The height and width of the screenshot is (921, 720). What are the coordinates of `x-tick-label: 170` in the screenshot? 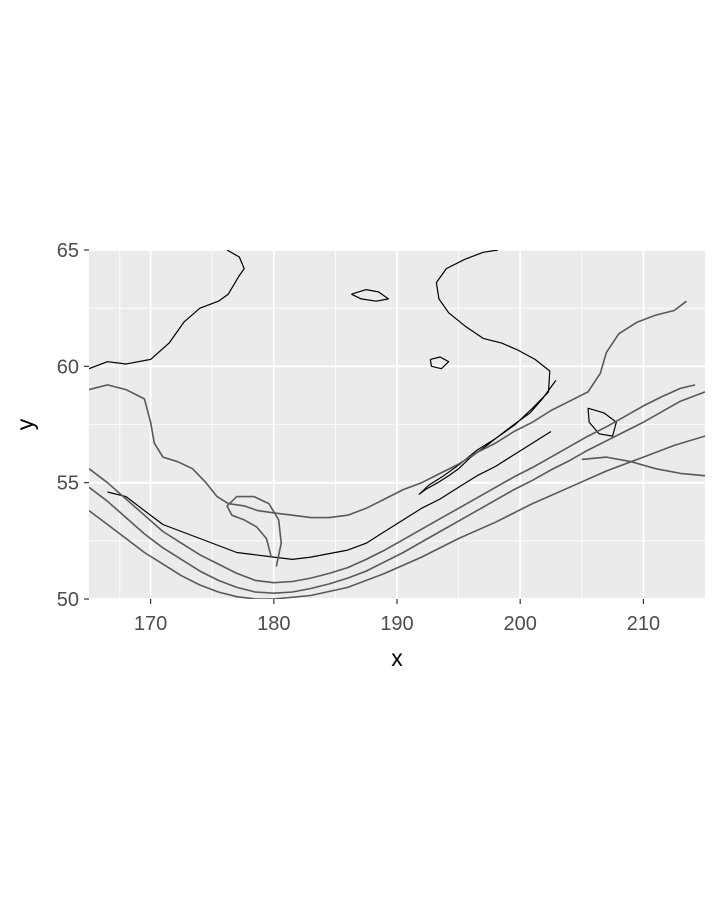 It's located at (150, 624).